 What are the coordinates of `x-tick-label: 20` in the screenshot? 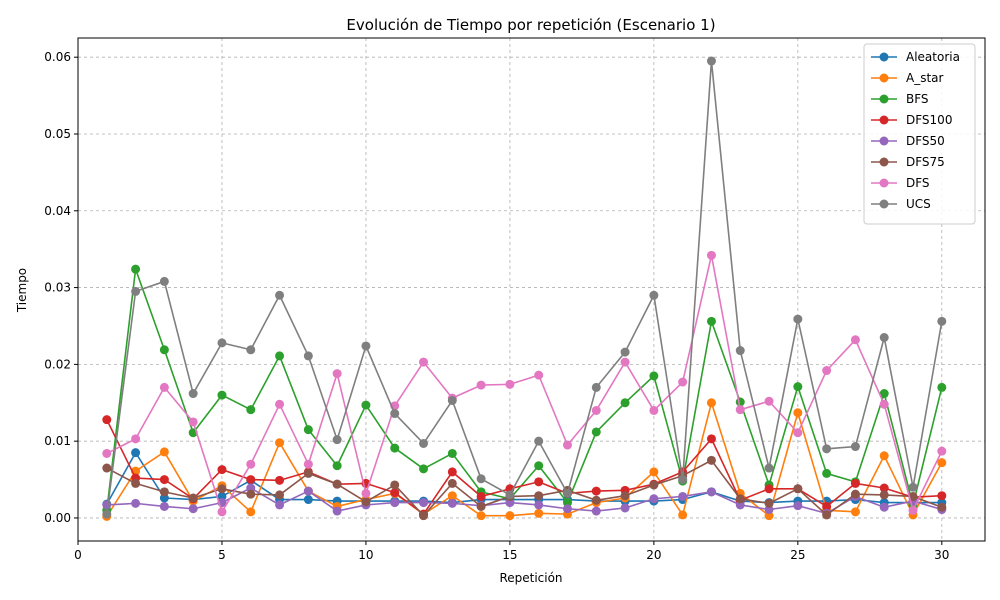 It's located at (653, 555).